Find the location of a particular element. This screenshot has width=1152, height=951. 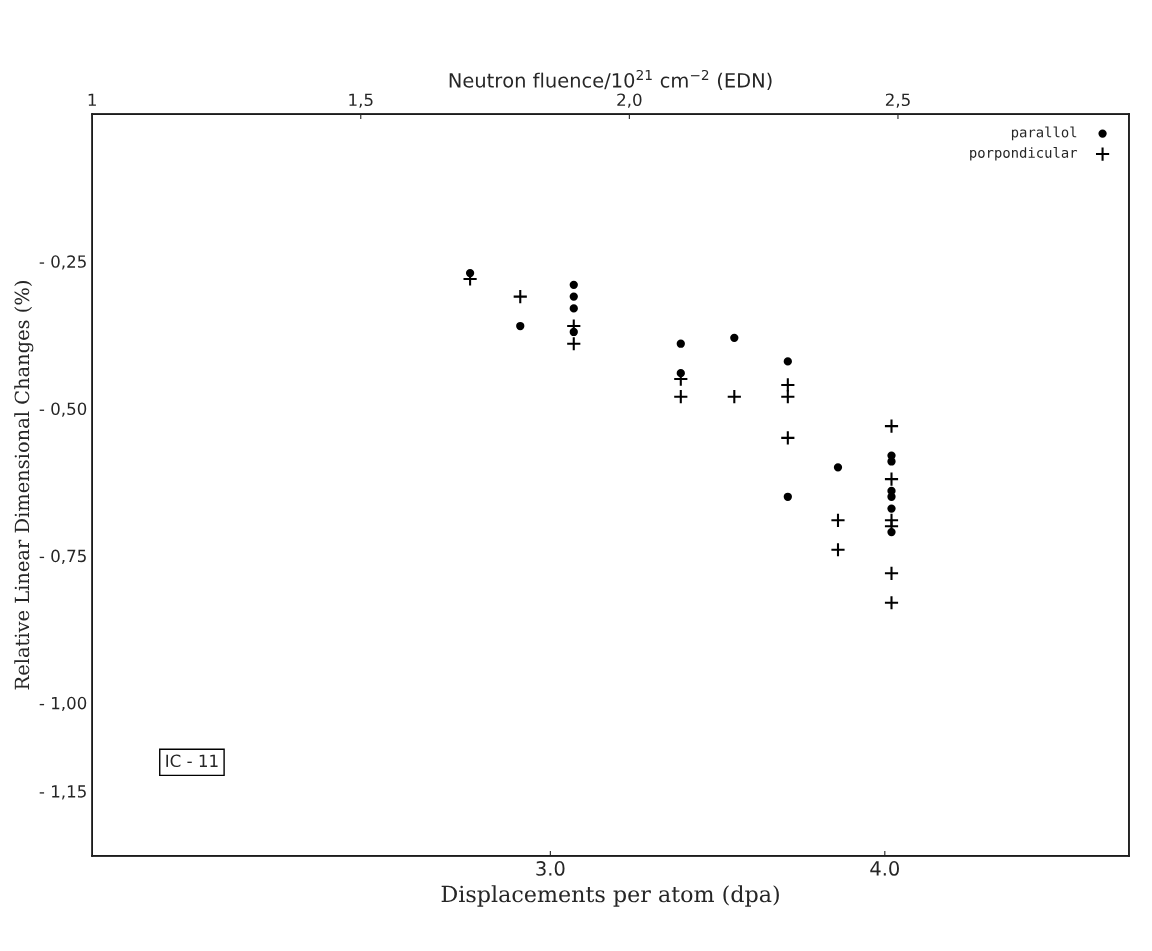

annotation: IC - 11 is located at coordinates (192, 761).